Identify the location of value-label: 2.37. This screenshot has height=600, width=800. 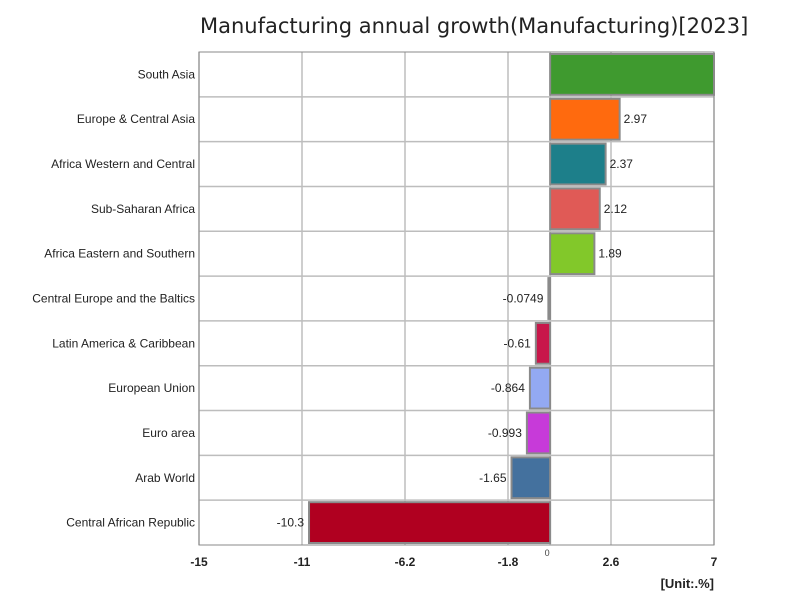
(622, 164).